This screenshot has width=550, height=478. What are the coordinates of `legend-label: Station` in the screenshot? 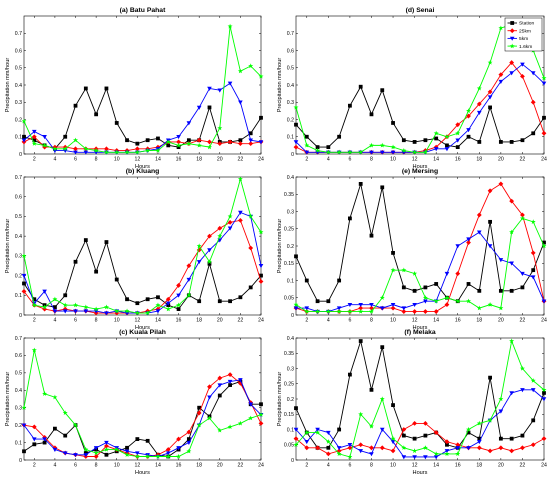 It's located at (527, 24).